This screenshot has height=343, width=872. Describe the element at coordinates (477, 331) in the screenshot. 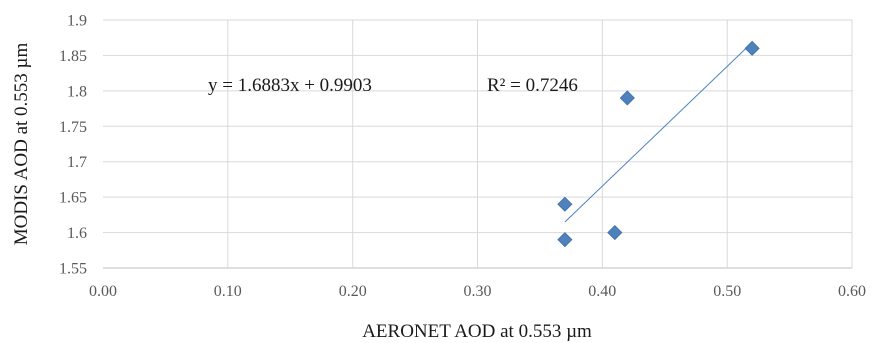

I see `x-axis-title: AERONET AOD at 0.553 µm` at that location.